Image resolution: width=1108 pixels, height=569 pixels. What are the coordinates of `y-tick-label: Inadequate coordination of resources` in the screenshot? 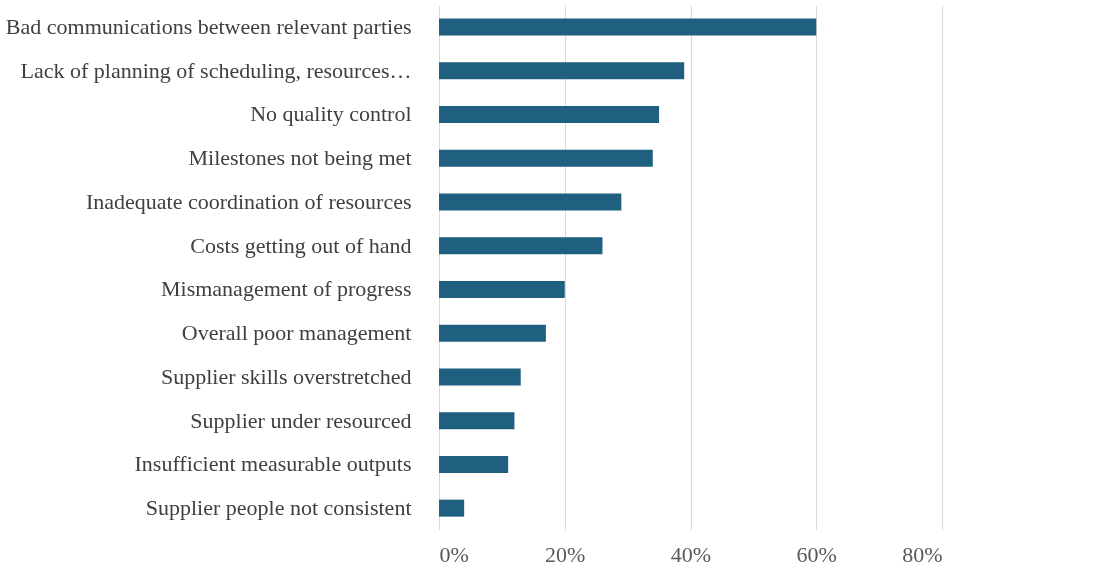 It's located at (248, 201).